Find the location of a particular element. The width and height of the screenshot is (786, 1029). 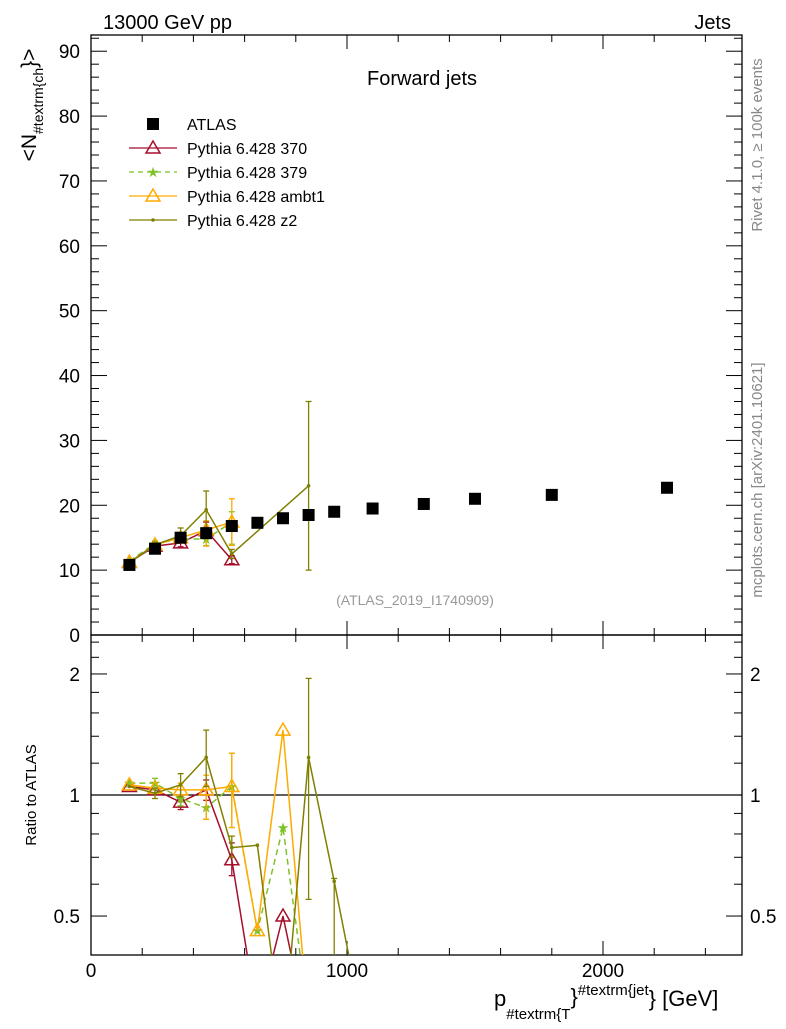

legend-item: Pythia 6.428 370 is located at coordinates (218, 148).